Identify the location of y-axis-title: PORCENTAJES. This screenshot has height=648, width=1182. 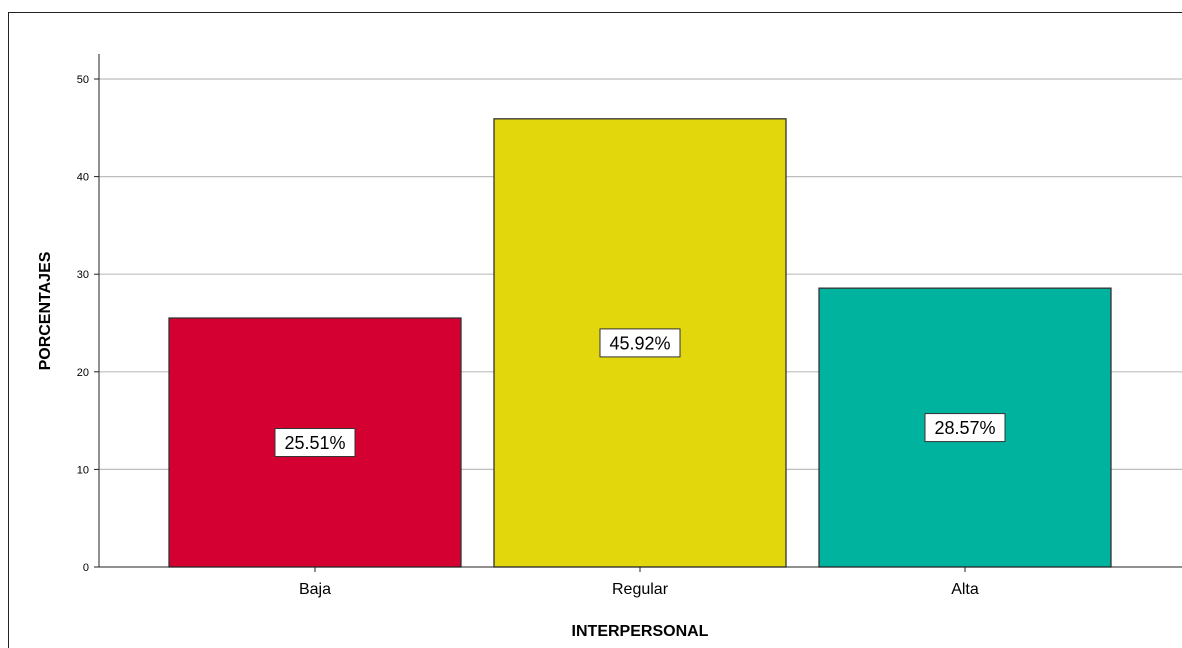
(45, 310).